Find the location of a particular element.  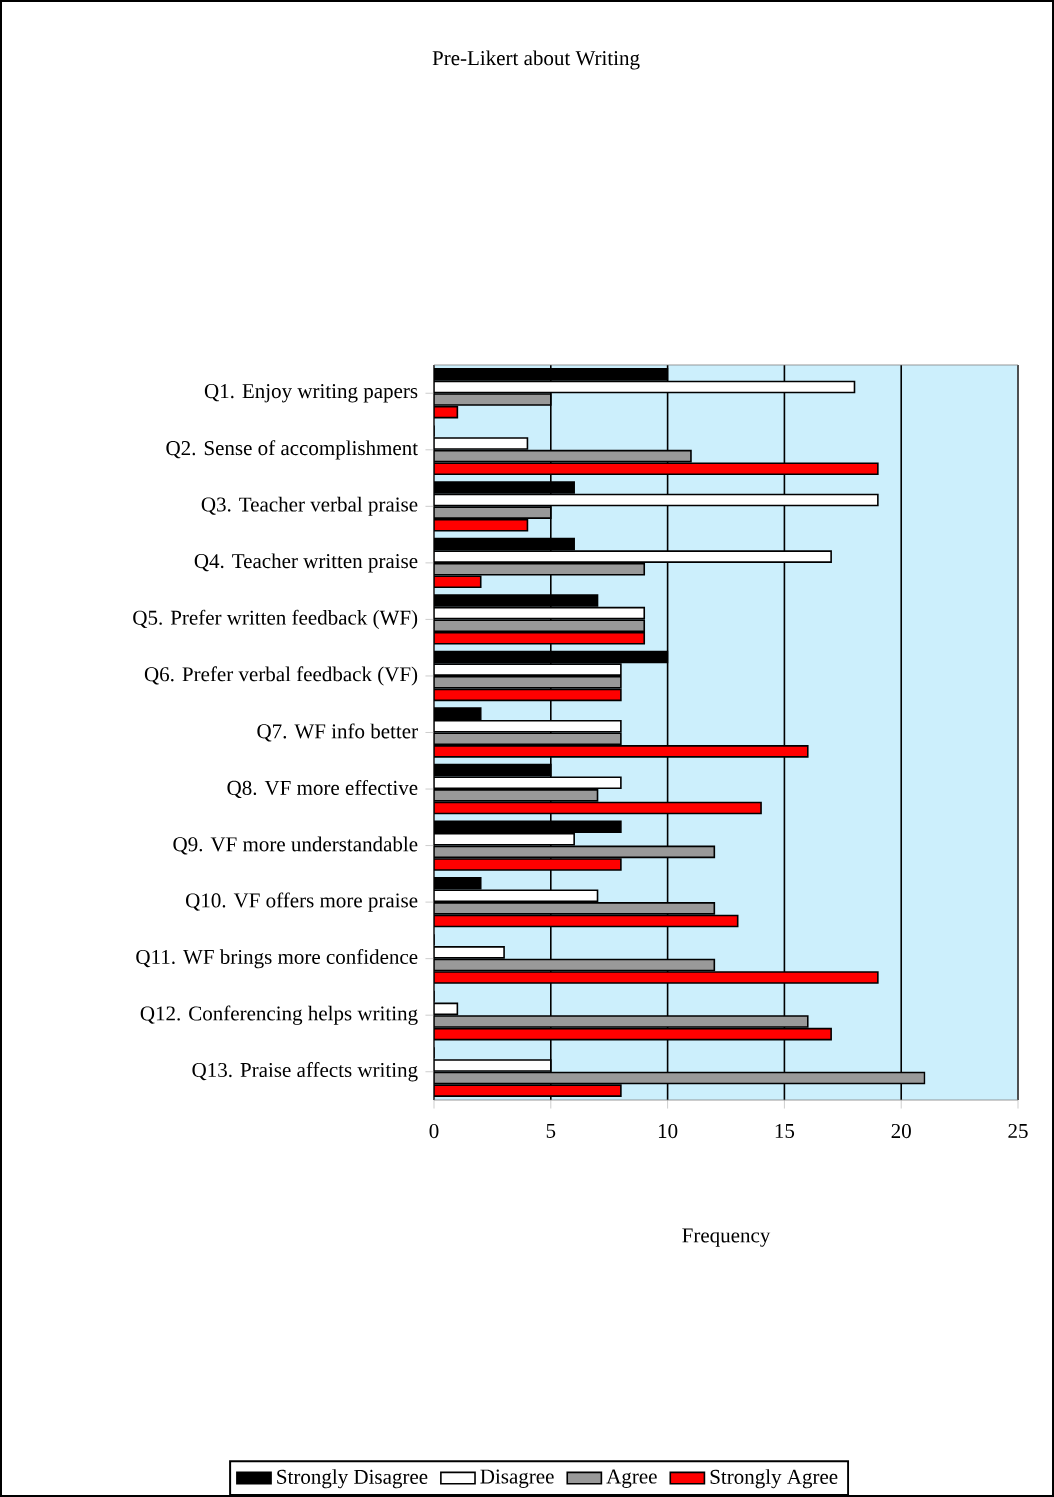

y-tick-label: Q1. Enjoy writing papers is located at coordinates (311, 393).